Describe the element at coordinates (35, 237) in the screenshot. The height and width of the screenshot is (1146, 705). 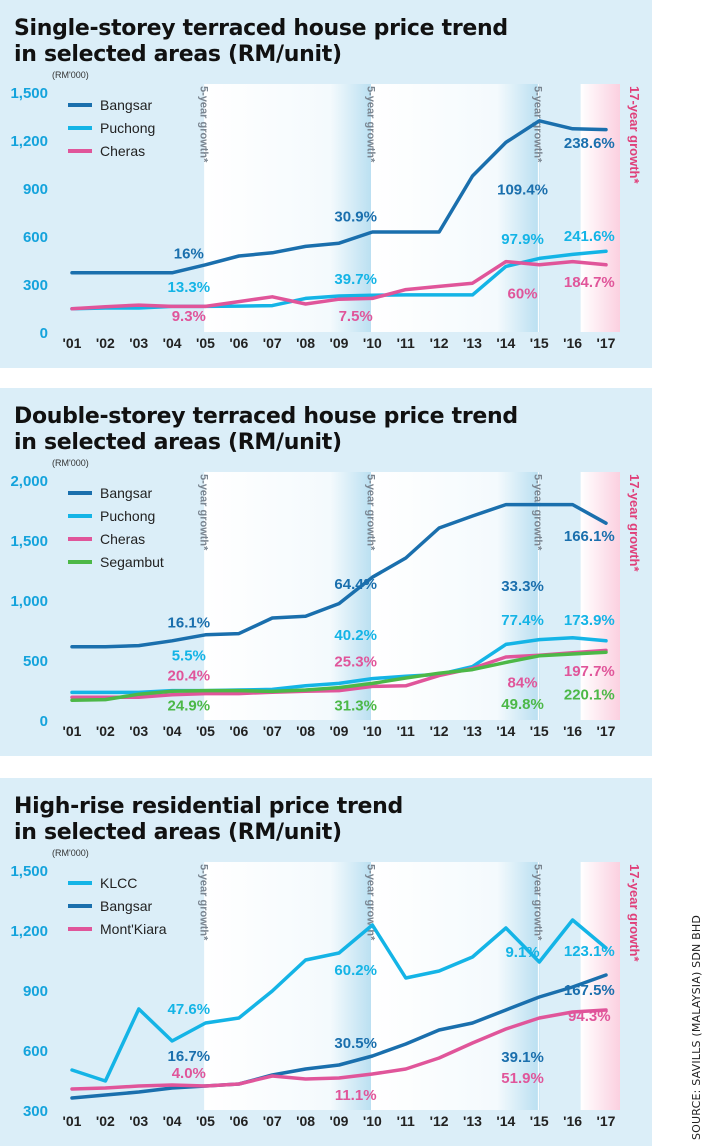
I see `y-tick-label: 600` at that location.